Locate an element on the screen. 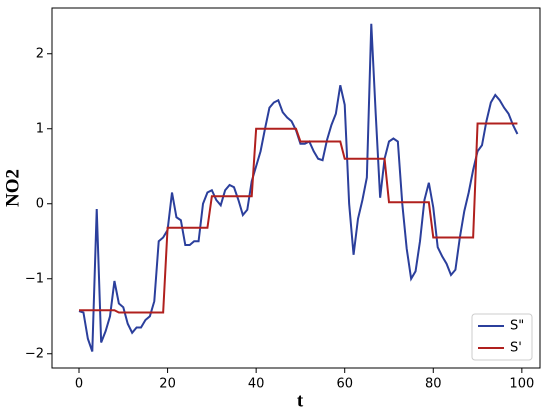 This screenshot has height=415, width=550. y-axis-label: NO2 is located at coordinates (12, 188).